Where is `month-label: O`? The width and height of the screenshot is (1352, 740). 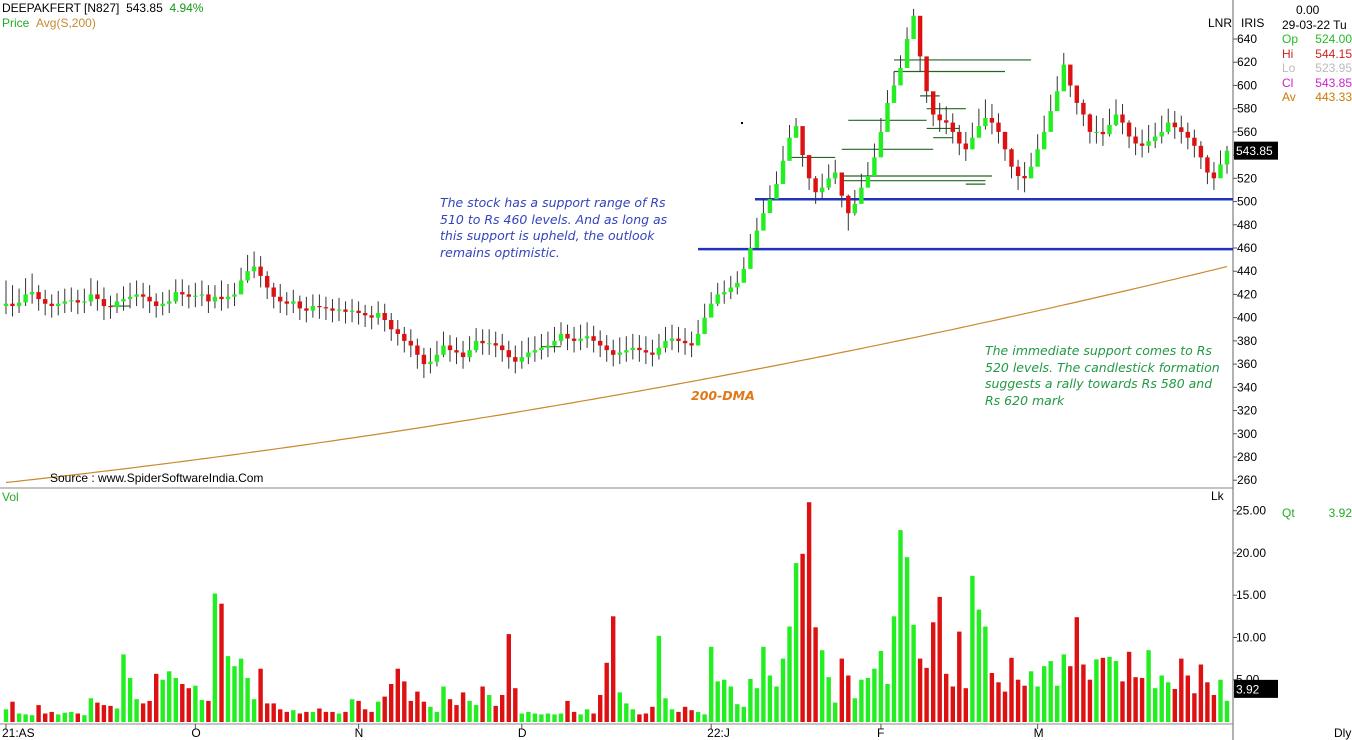
month-label: O is located at coordinates (195, 733).